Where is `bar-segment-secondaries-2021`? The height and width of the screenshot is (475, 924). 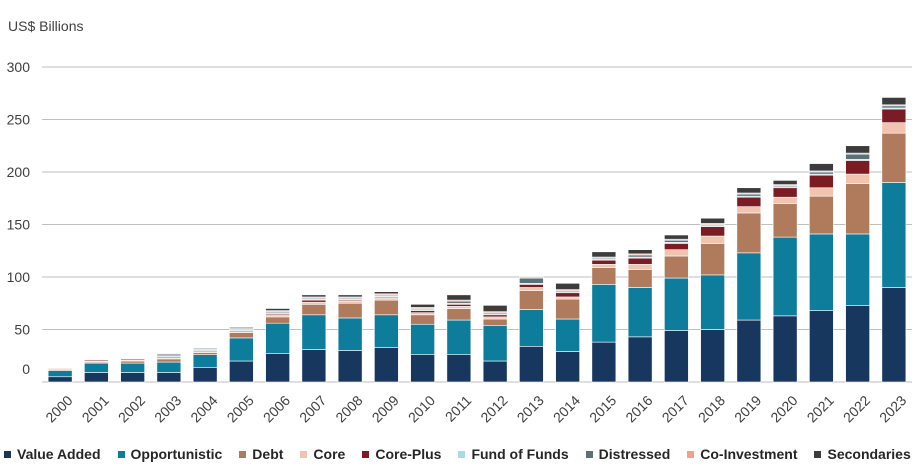 bar-segment-secondaries-2021 is located at coordinates (821, 167).